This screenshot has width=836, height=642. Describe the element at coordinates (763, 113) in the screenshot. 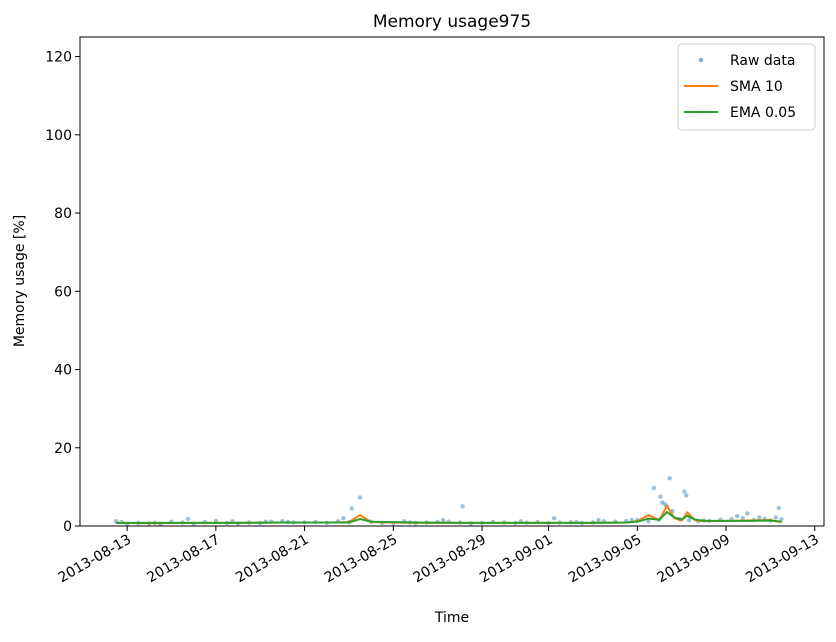

I see `legend-ema-0.05-label: EMA 0.05` at that location.